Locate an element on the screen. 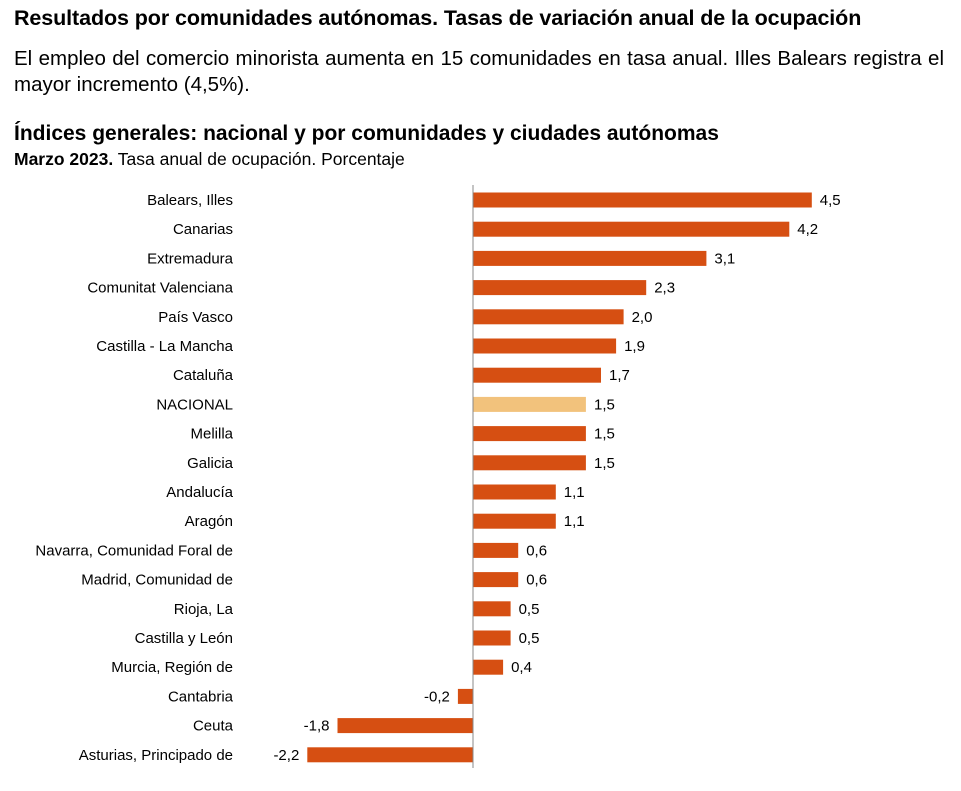 The image size is (961, 791). category-label: Comunitat Valenciana is located at coordinates (160, 288).